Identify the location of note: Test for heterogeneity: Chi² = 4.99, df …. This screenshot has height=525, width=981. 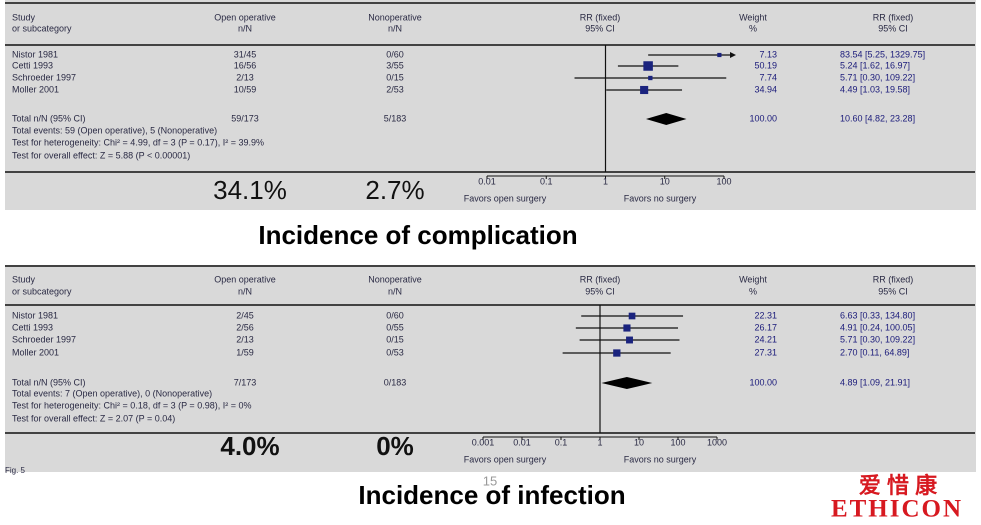
(138, 142).